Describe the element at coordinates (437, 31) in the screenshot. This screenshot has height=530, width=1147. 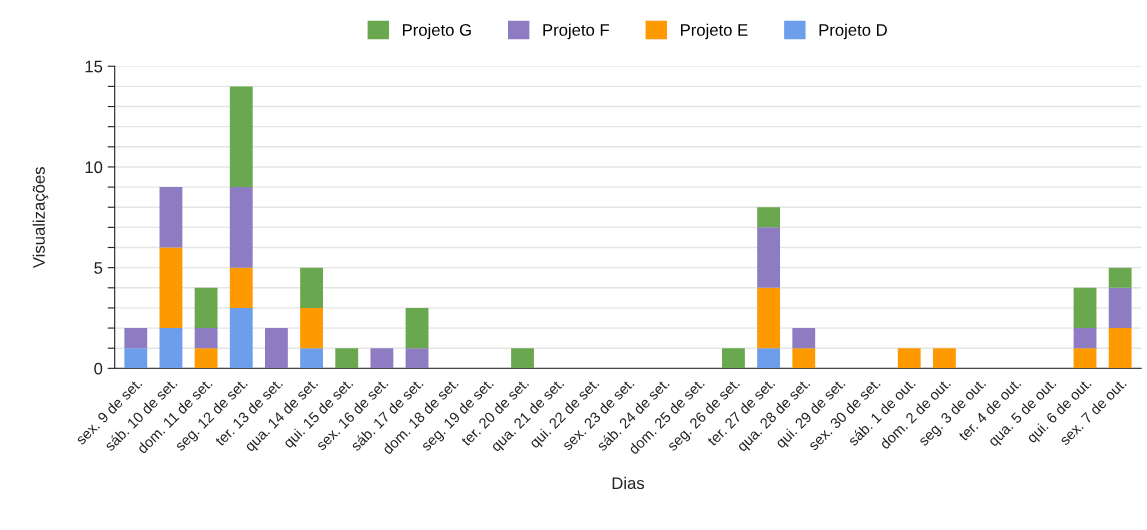
I see `legend-label: Projeto G` at that location.